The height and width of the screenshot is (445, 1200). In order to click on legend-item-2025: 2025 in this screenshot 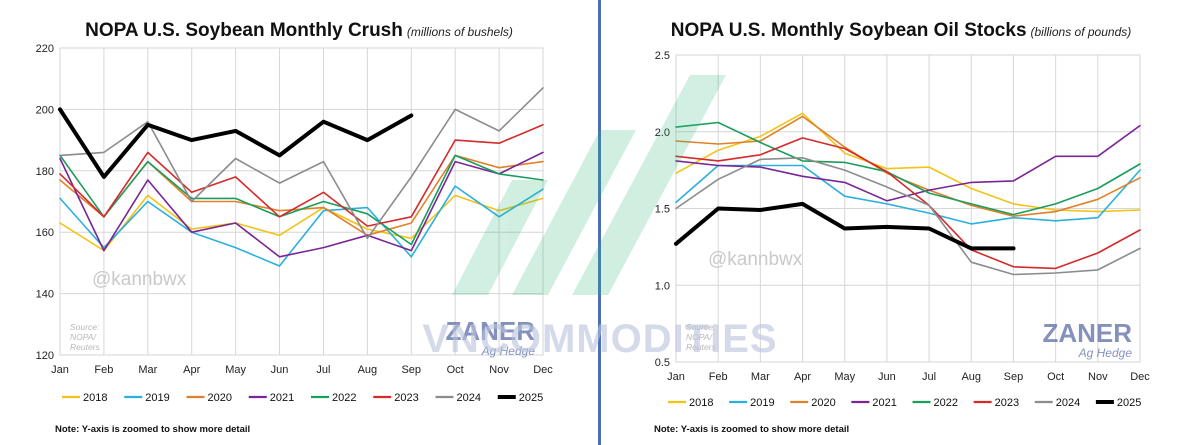, I will do `click(520, 398)`.